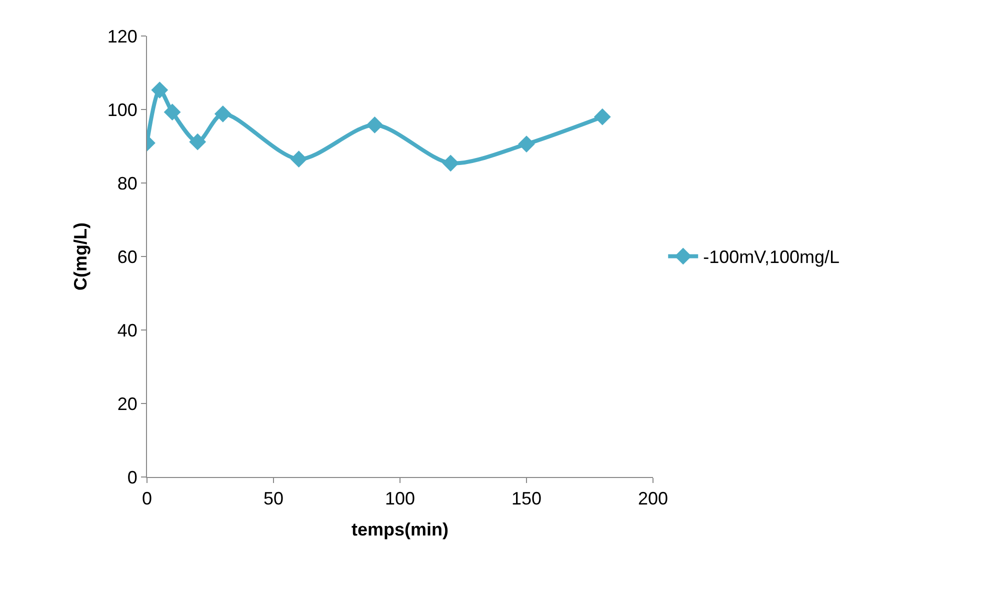 The image size is (983, 596). Describe the element at coordinates (132, 477) in the screenshot. I see `y-tick-label: 0` at that location.